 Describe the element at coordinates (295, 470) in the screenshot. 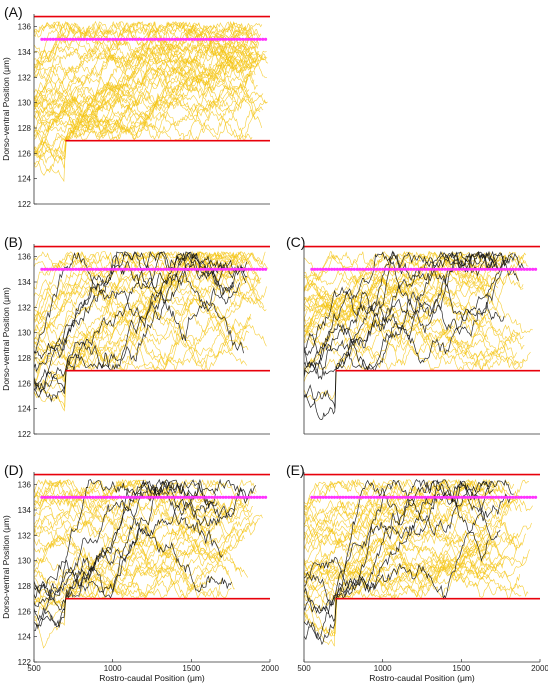

I see `panel-label: (E)` at that location.